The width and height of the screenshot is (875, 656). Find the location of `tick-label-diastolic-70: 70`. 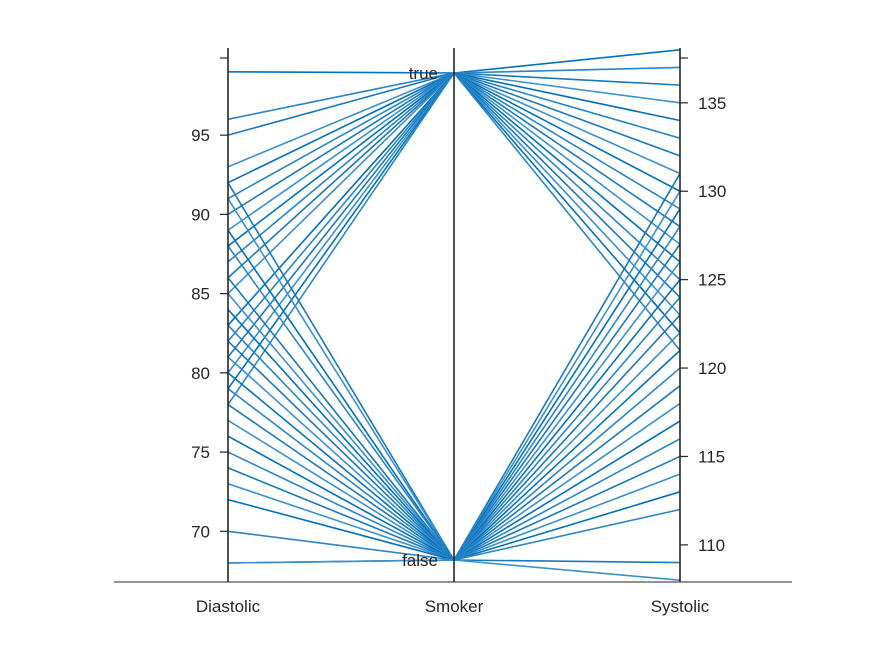

tick-label-diastolic-70: 70 is located at coordinates (200, 531).